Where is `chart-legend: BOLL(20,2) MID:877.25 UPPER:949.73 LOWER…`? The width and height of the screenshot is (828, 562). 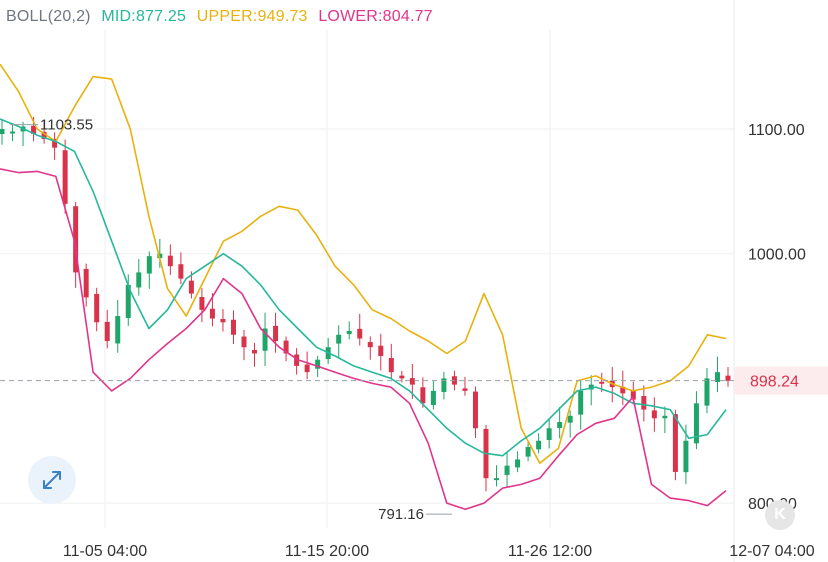 chart-legend: BOLL(20,2) MID:877.25 UPPER:949.73 LOWER… is located at coordinates (222, 17).